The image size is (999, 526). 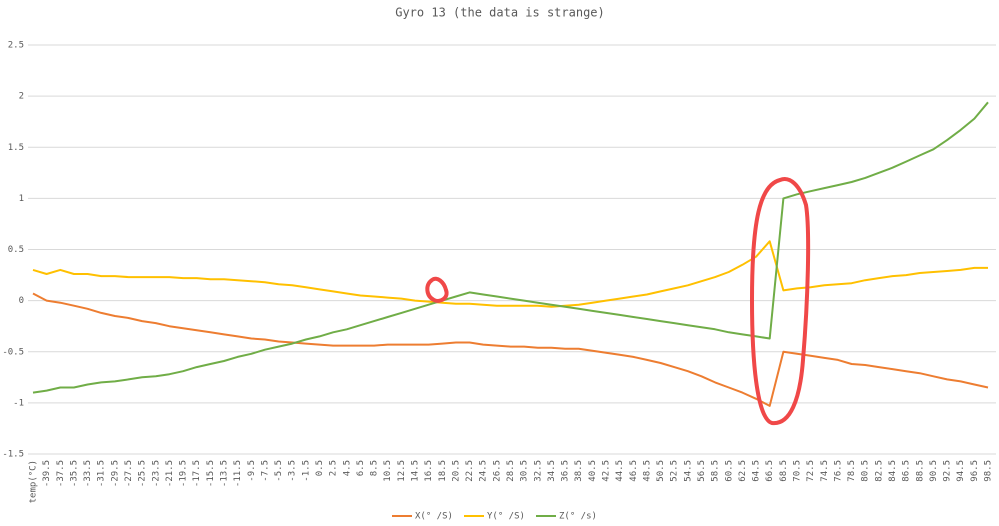 I want to click on x-tick-label: 56.5, so click(x=702, y=471).